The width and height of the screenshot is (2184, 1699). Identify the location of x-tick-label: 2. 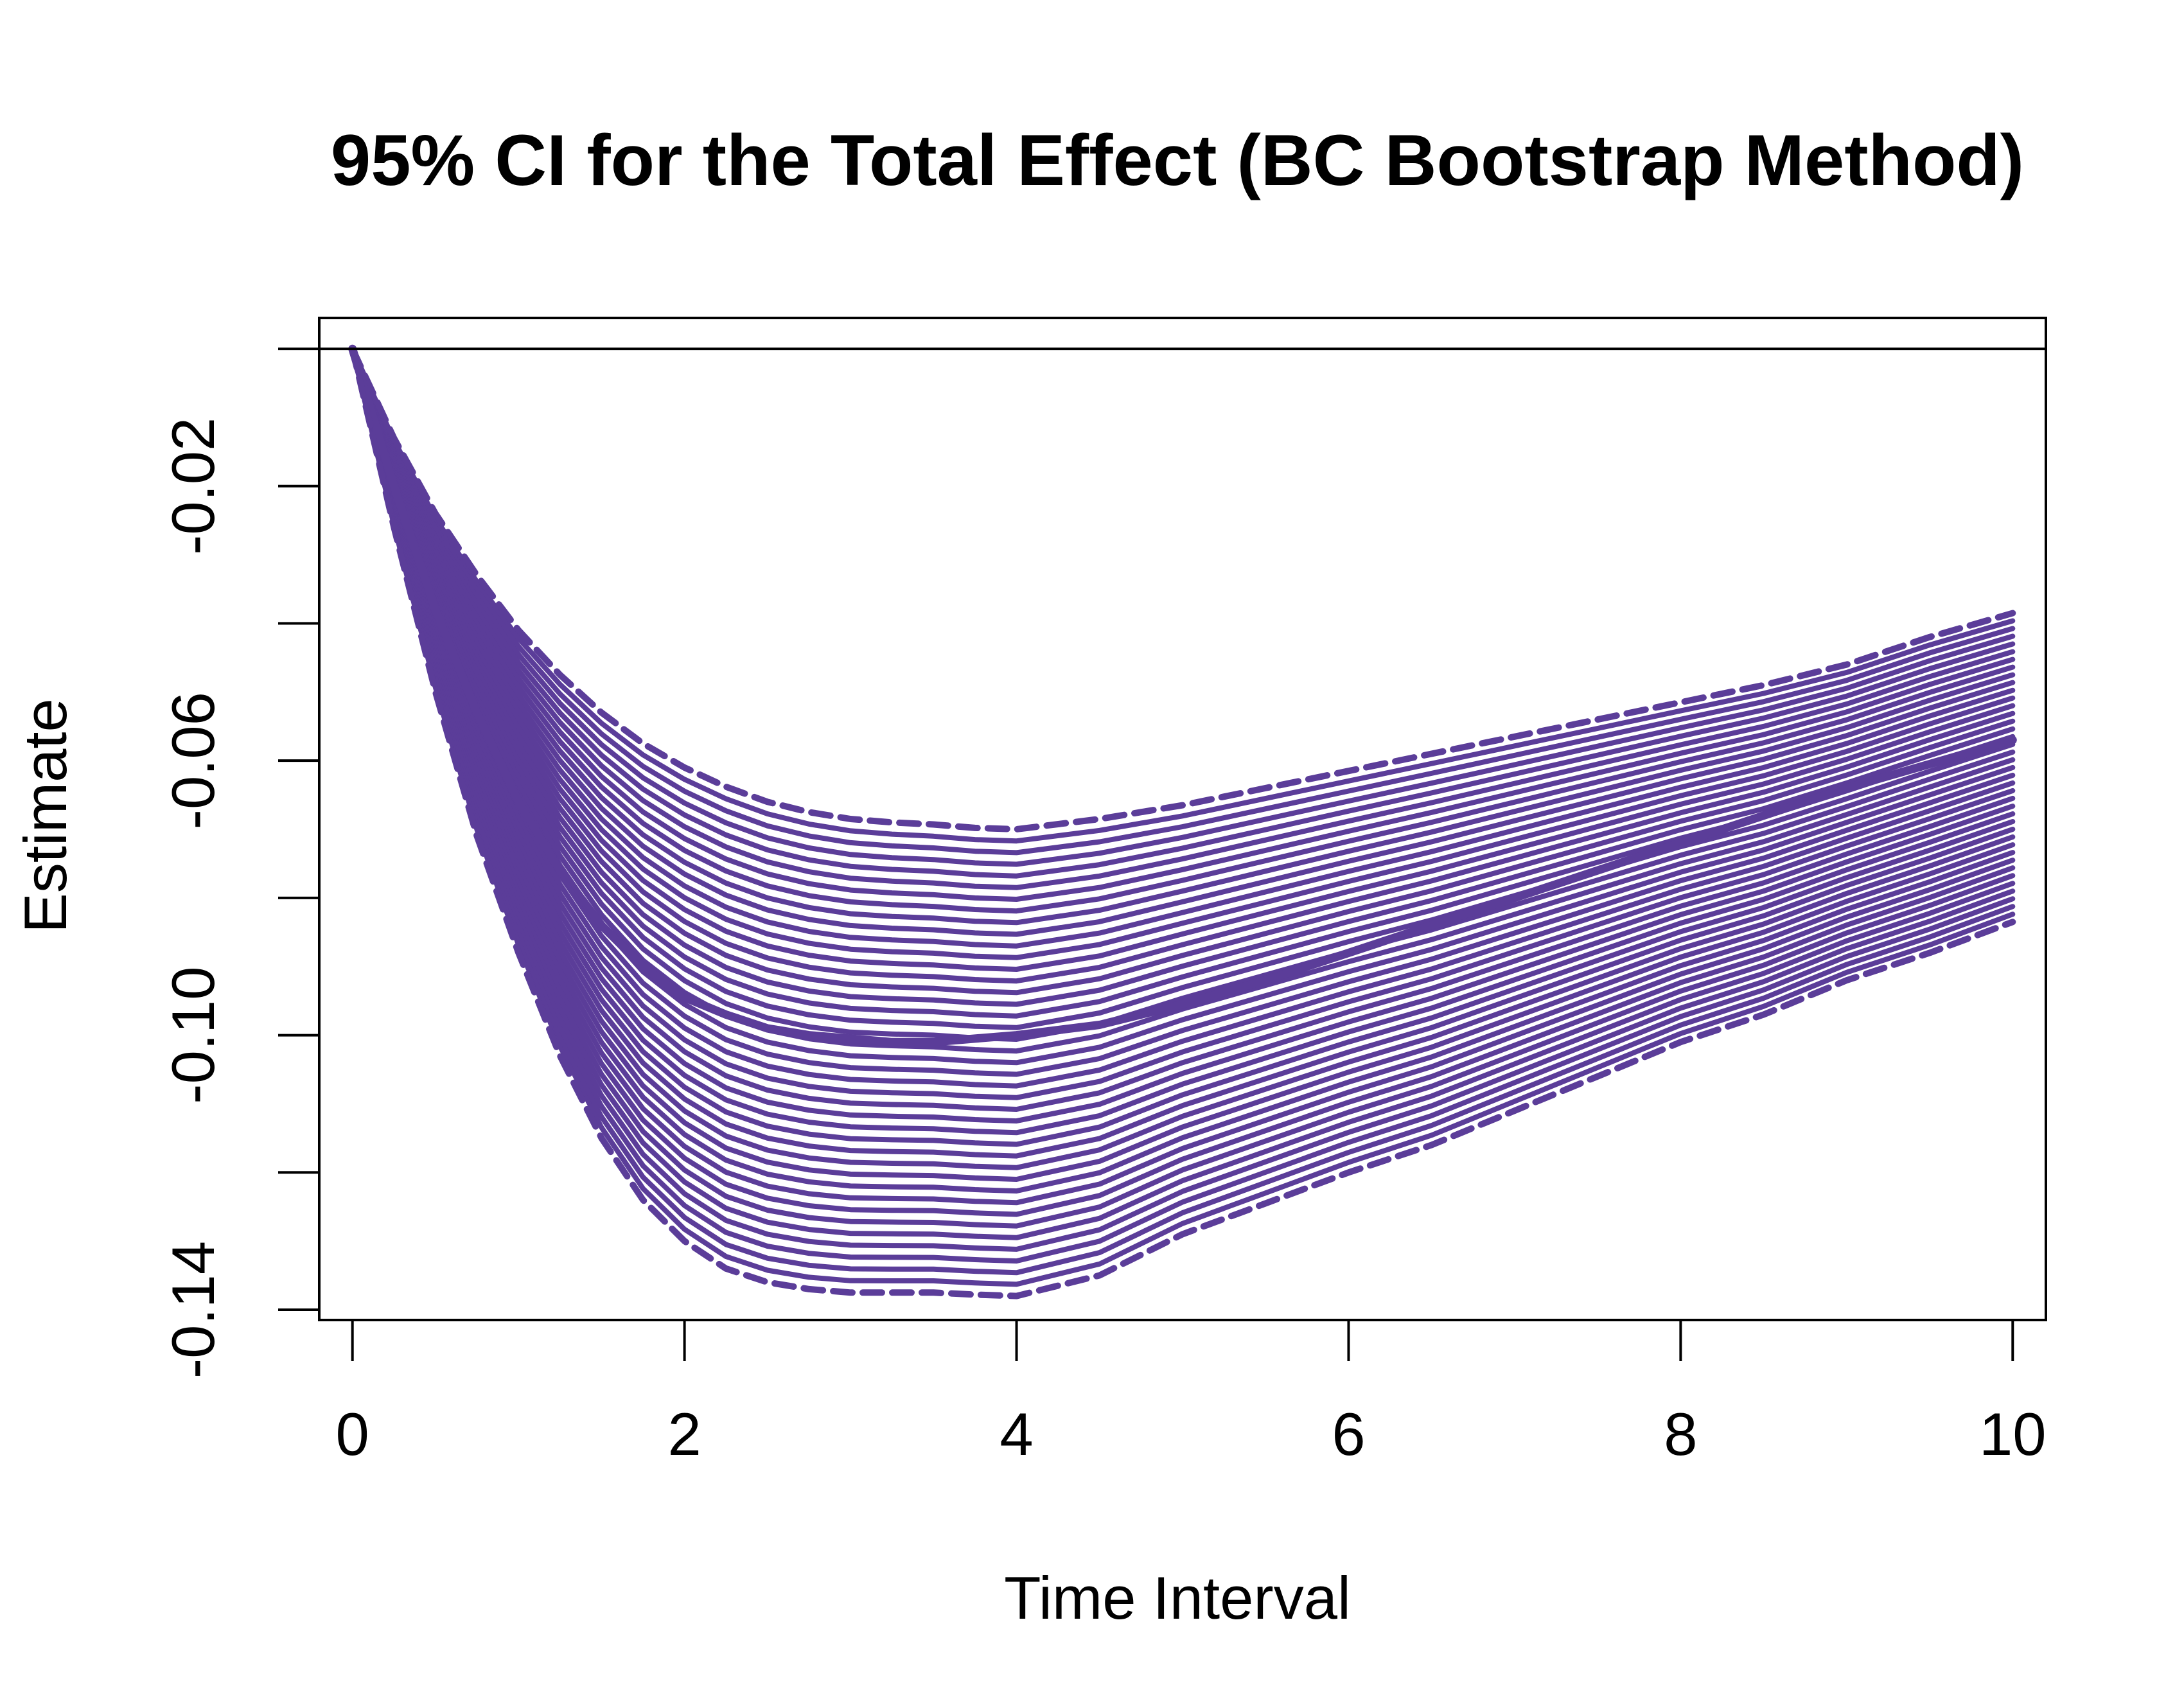
(684, 1434).